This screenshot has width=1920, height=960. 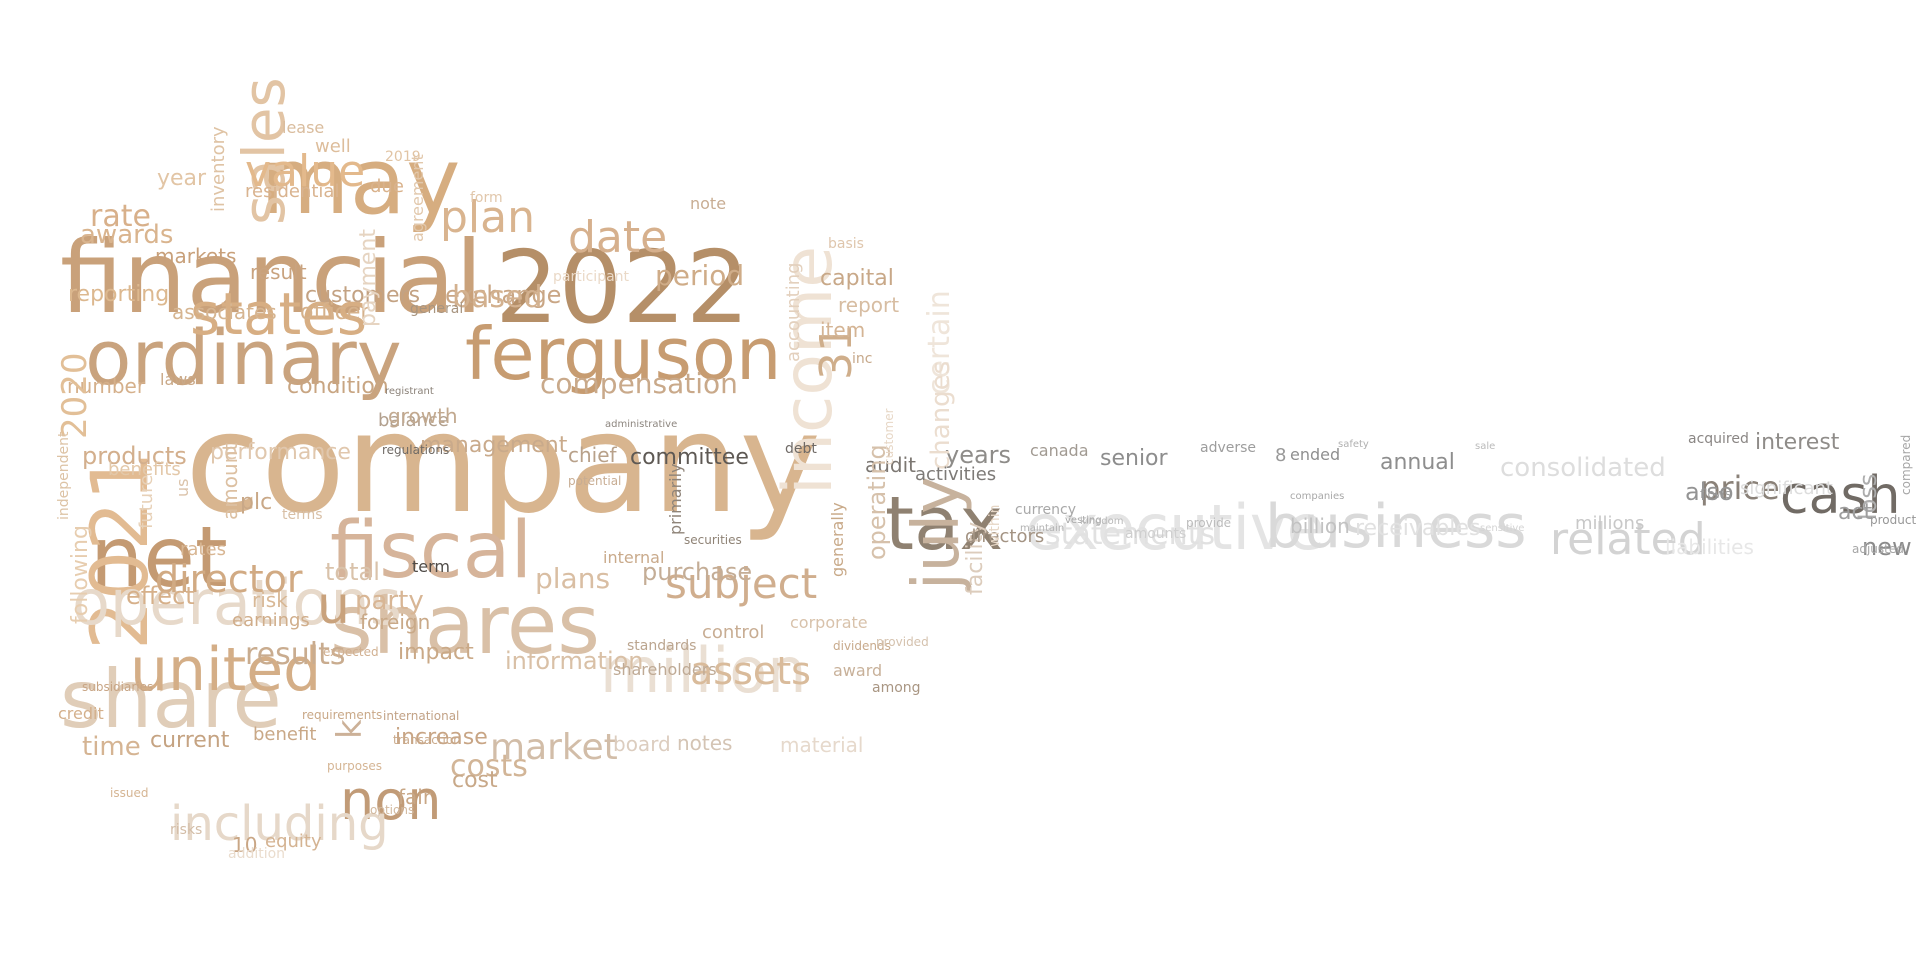 I want to click on cloud-word-vesting: vesting, so click(x=1083, y=520).